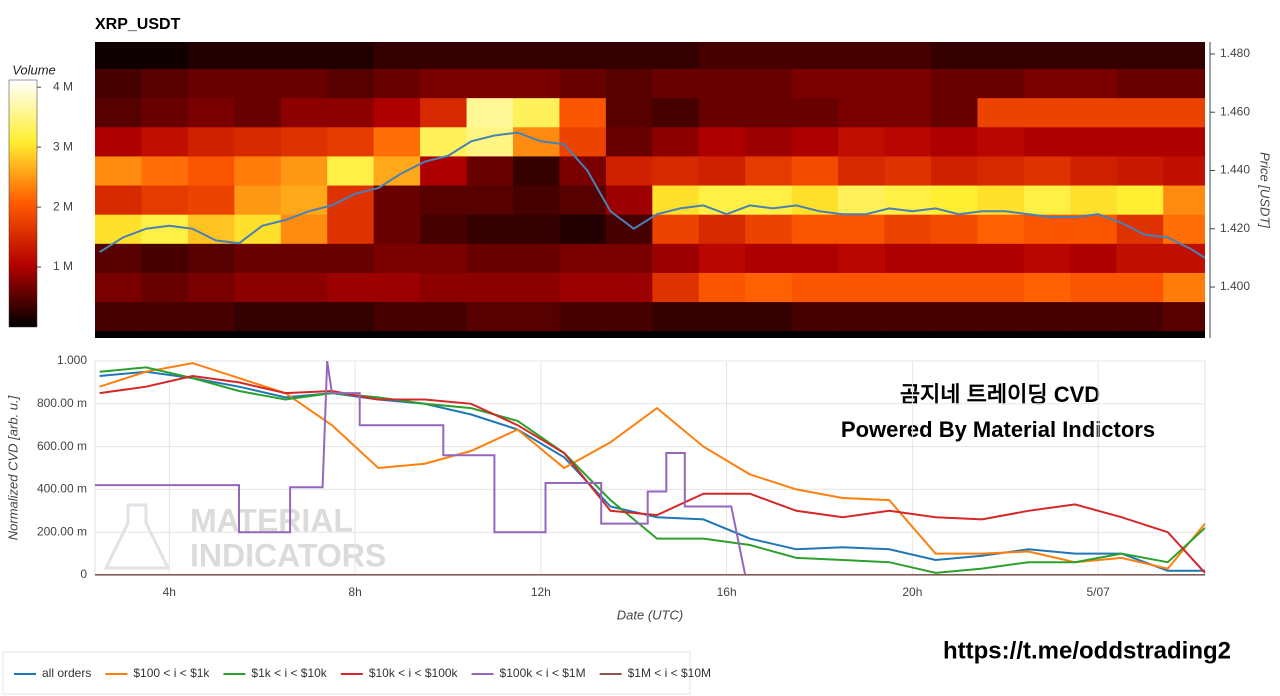 The image size is (1280, 696). What do you see at coordinates (650, 614) in the screenshot?
I see `x-axis-label: Date (UTC)` at bounding box center [650, 614].